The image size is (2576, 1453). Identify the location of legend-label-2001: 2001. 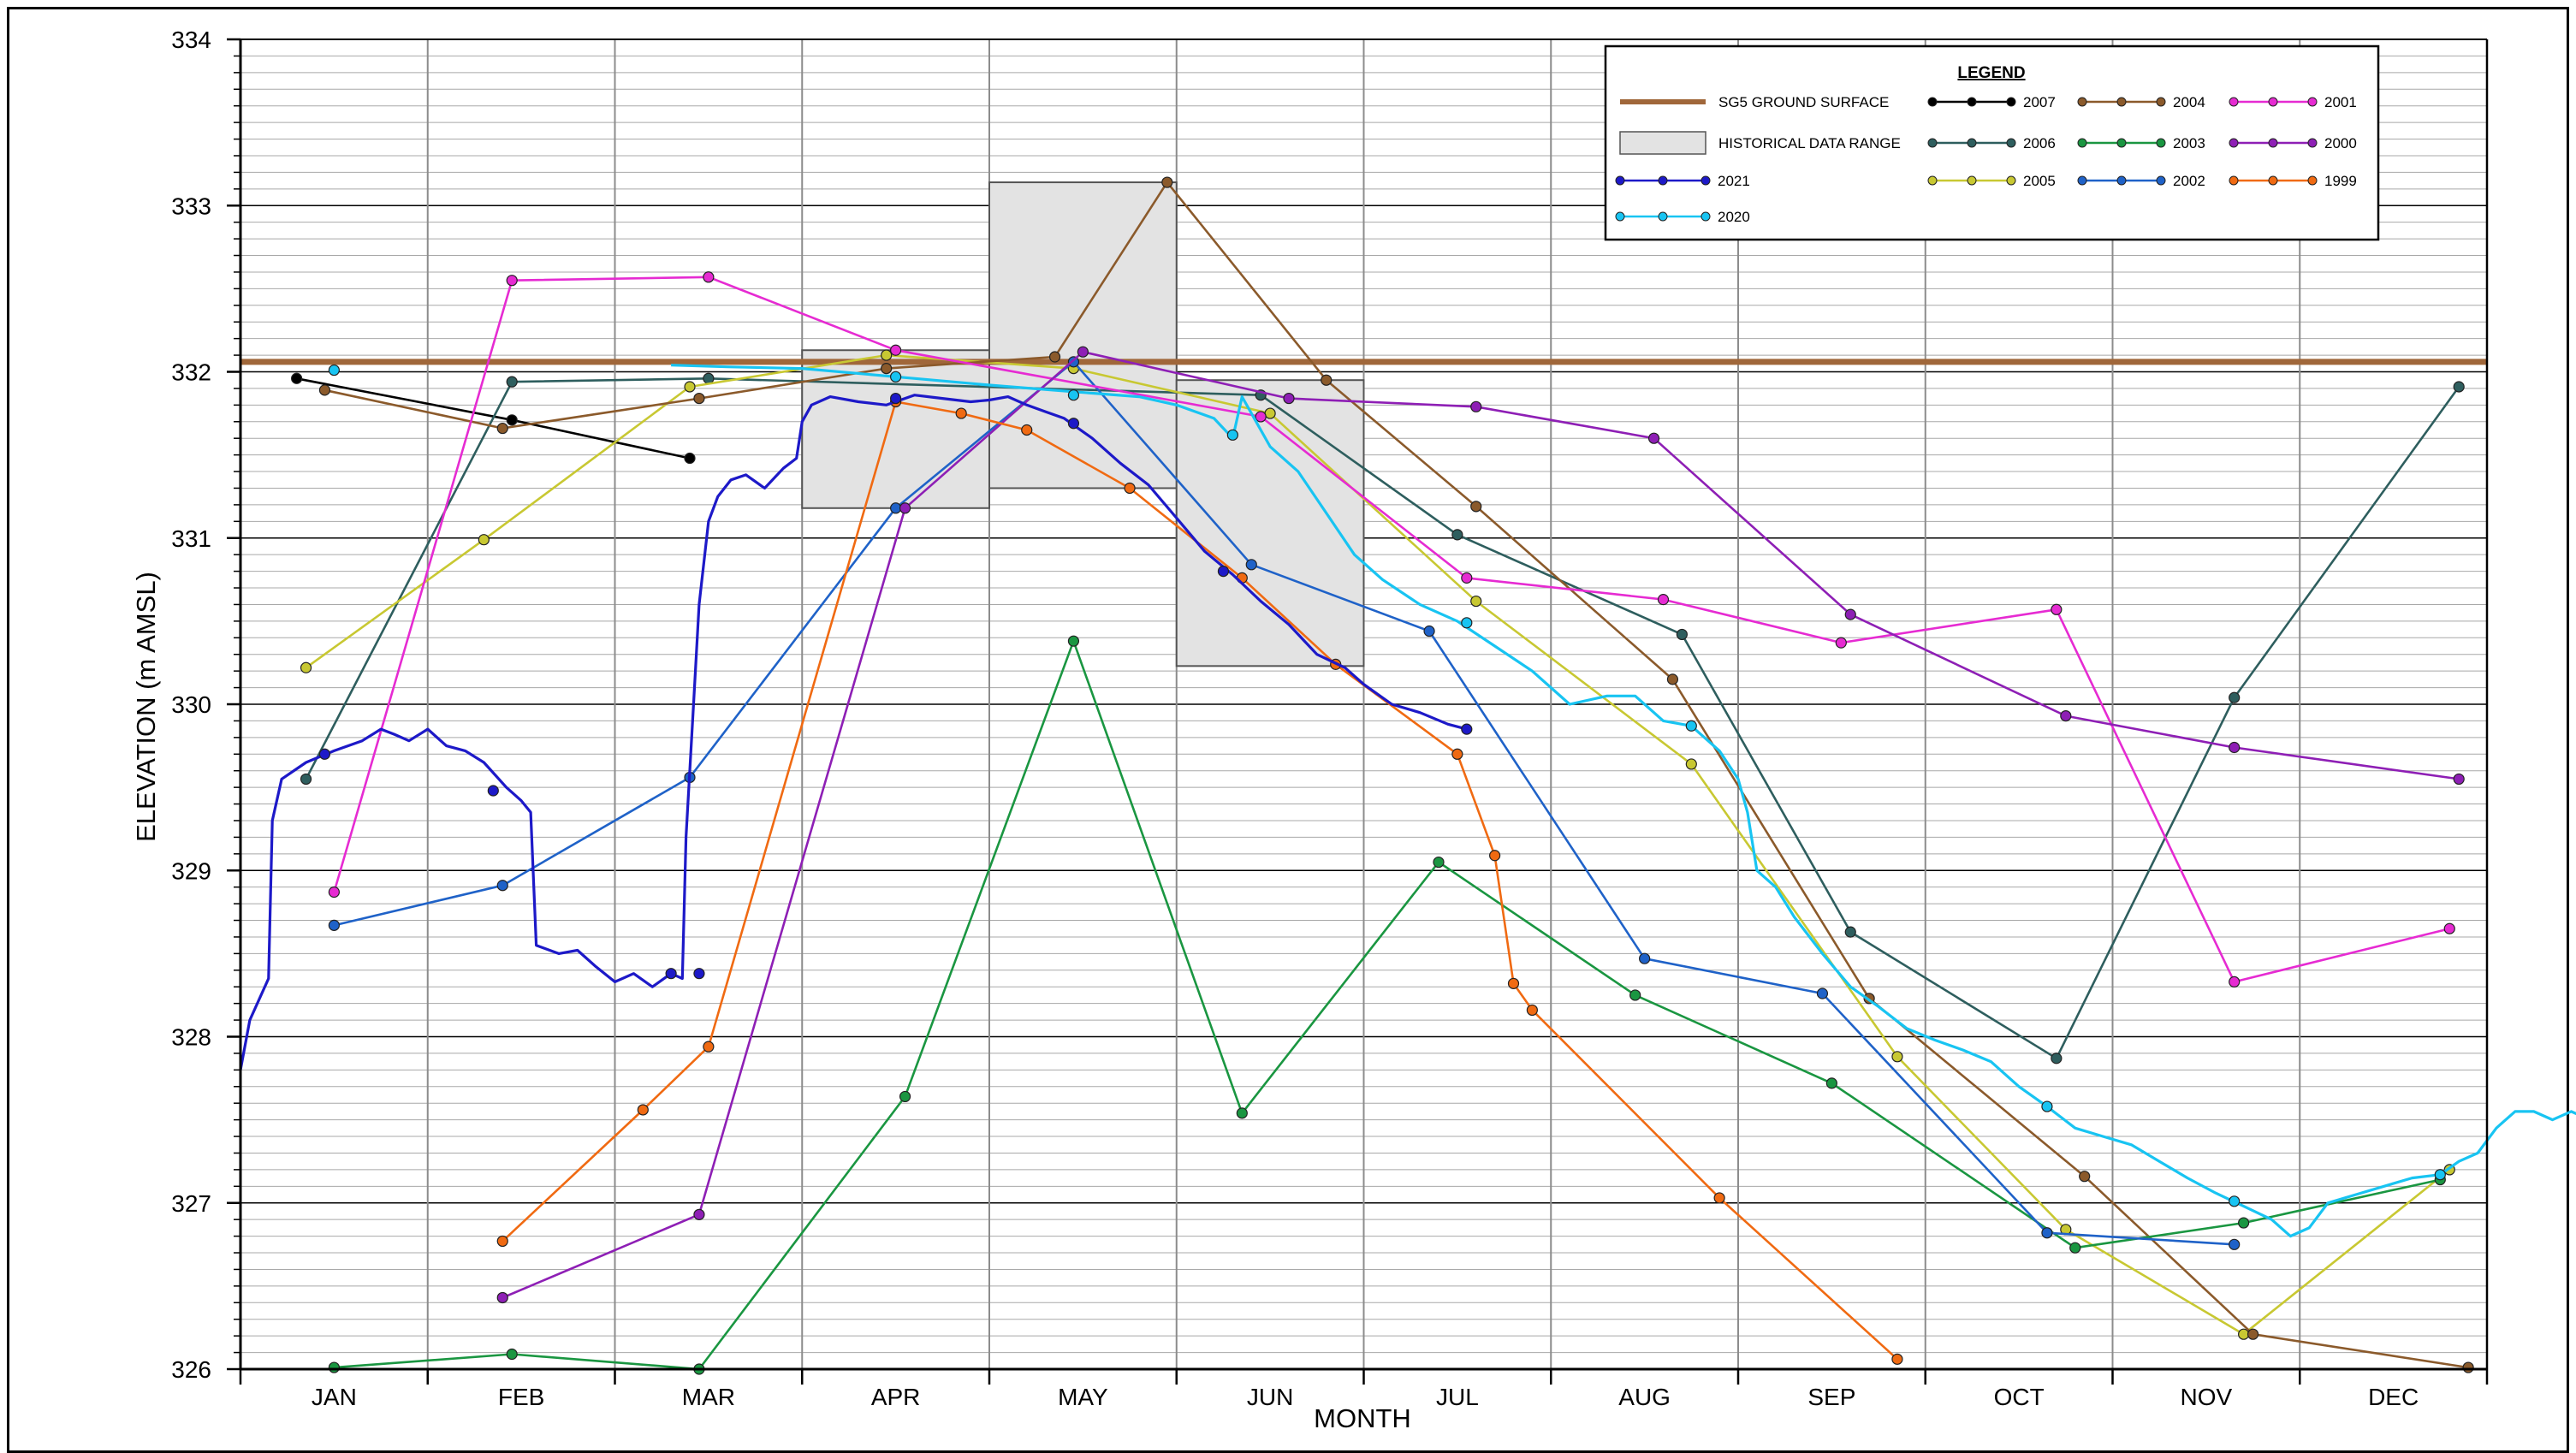
(2340, 102).